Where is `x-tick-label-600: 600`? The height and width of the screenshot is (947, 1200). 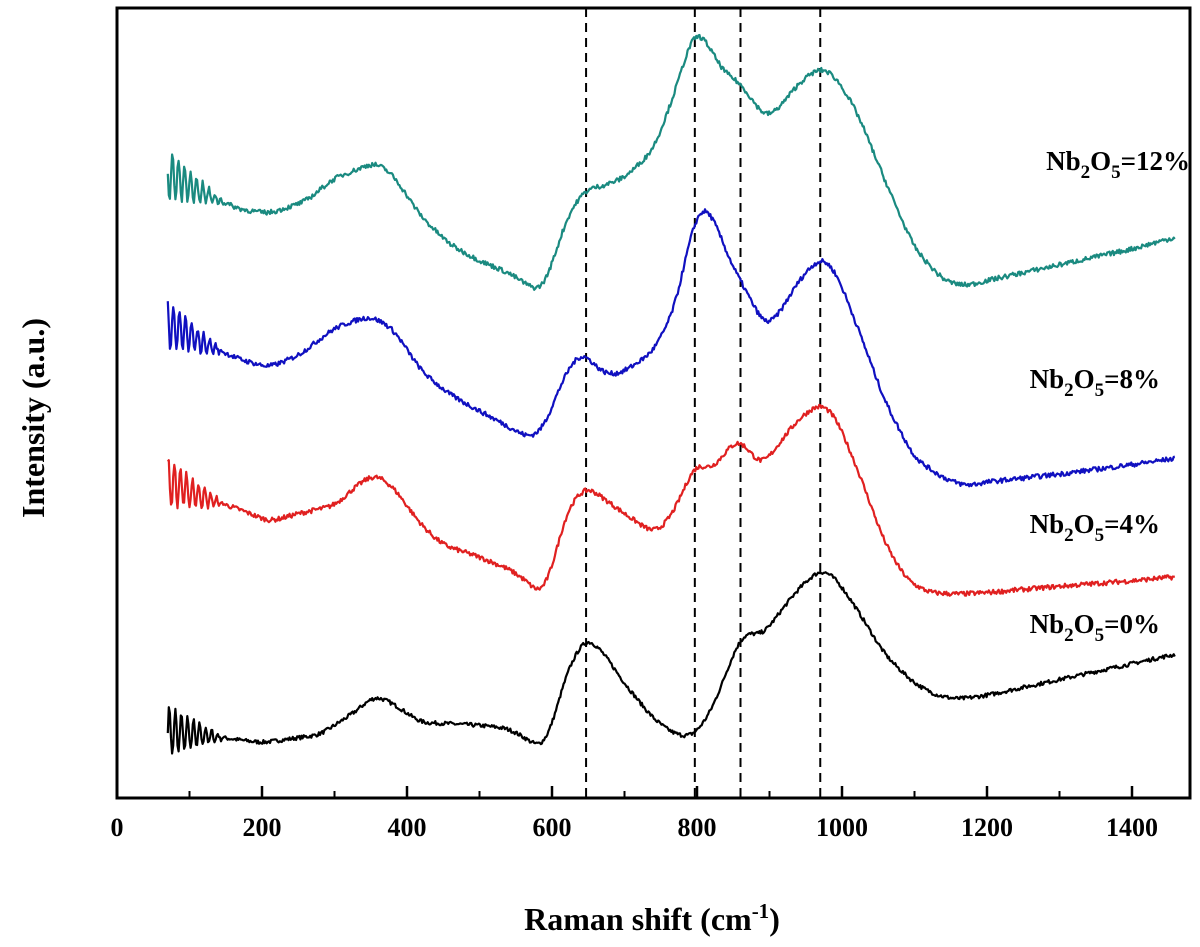
x-tick-label-600: 600 is located at coordinates (552, 827).